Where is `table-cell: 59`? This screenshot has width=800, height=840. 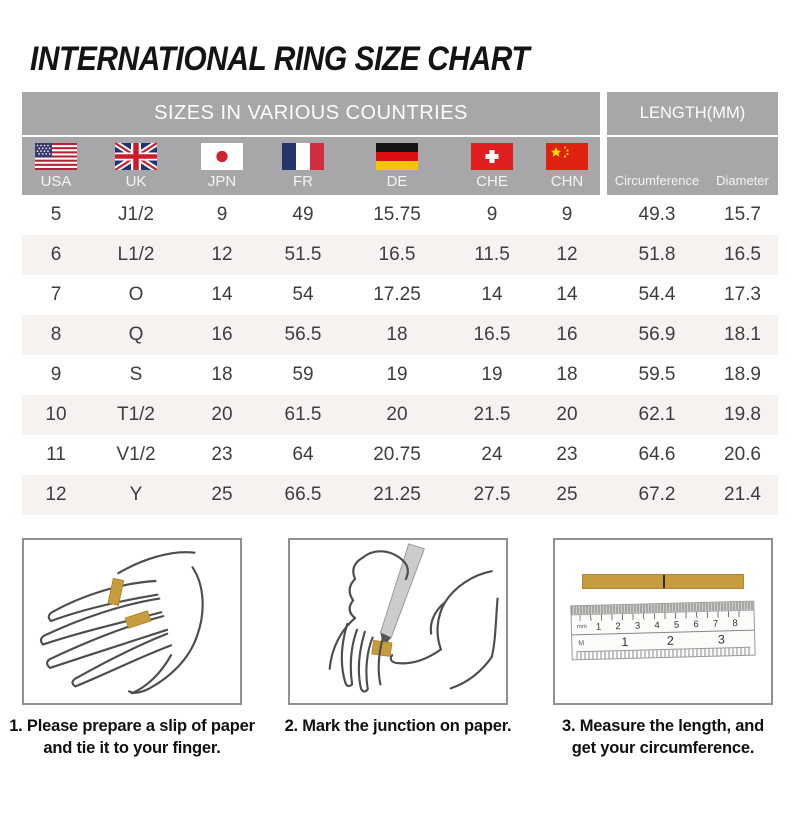
table-cell: 59 is located at coordinates (303, 374).